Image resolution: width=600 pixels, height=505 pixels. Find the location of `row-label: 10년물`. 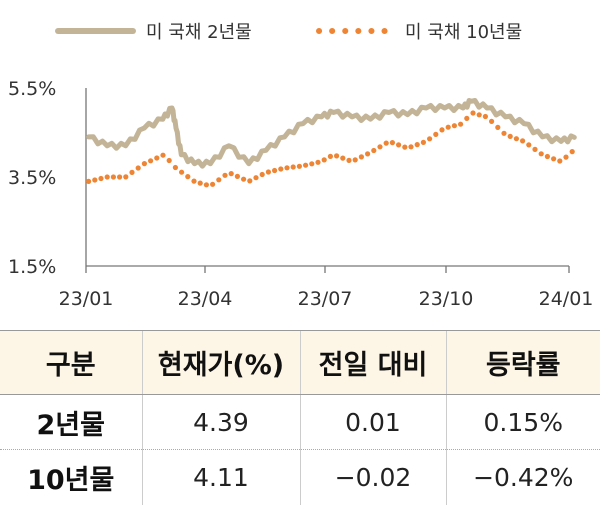

row-label: 10년물 is located at coordinates (71, 480).